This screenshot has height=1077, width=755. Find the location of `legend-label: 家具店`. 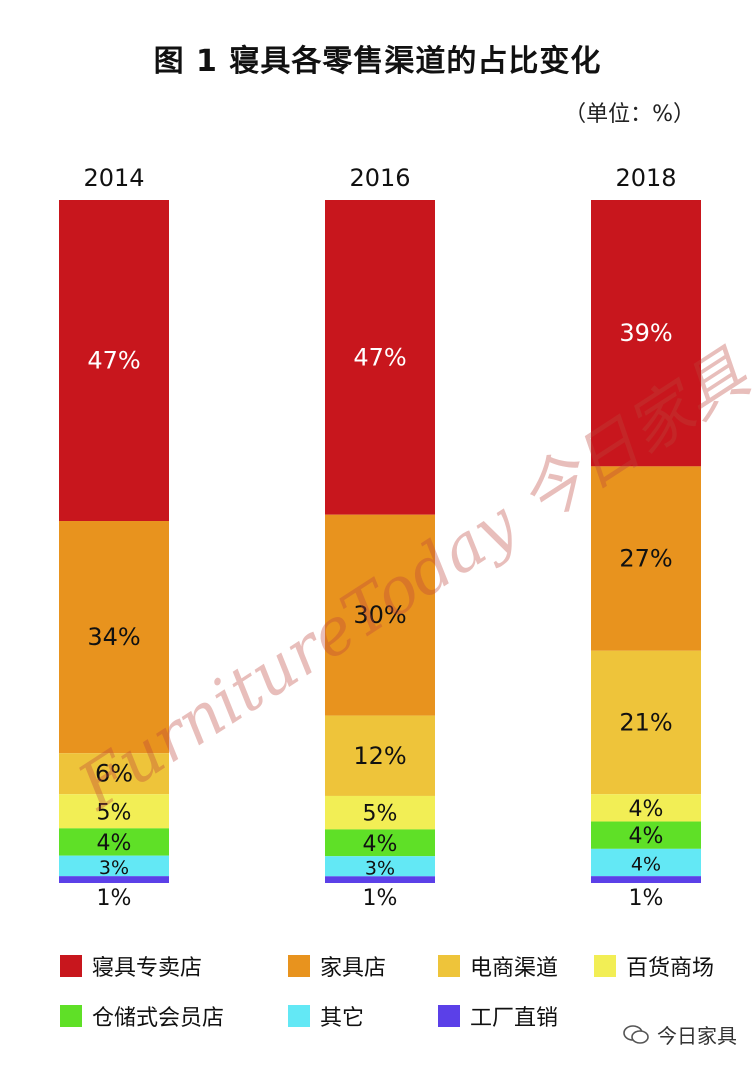

legend-label: 家具店 is located at coordinates (353, 968).